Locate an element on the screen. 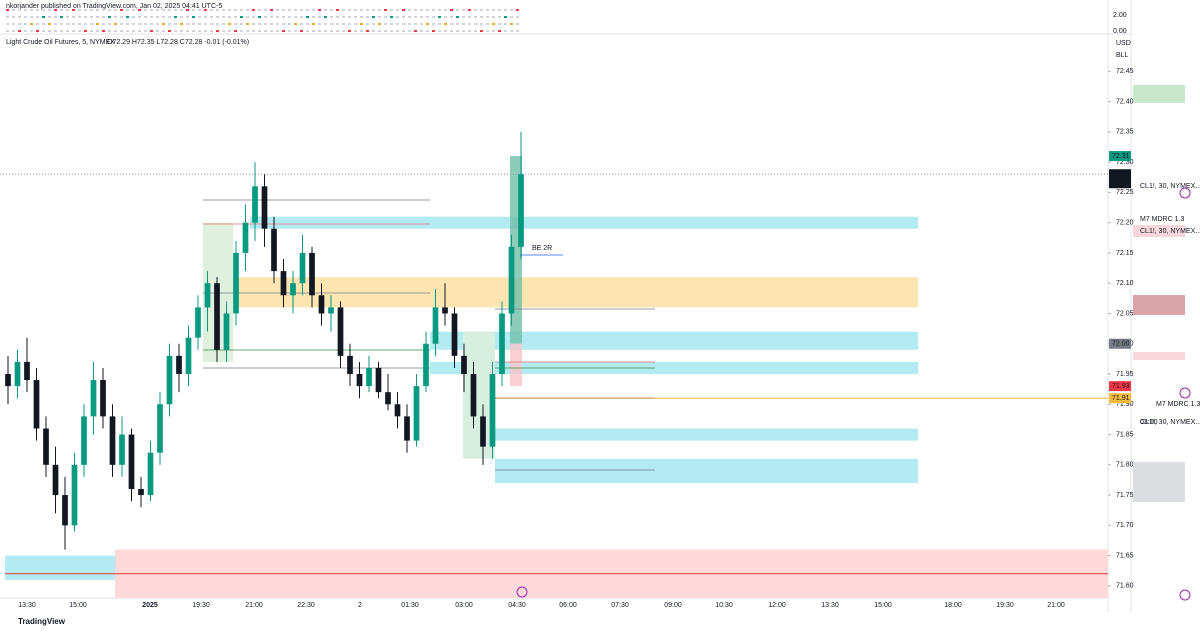  x-tick-label: 18:00 is located at coordinates (953, 605).